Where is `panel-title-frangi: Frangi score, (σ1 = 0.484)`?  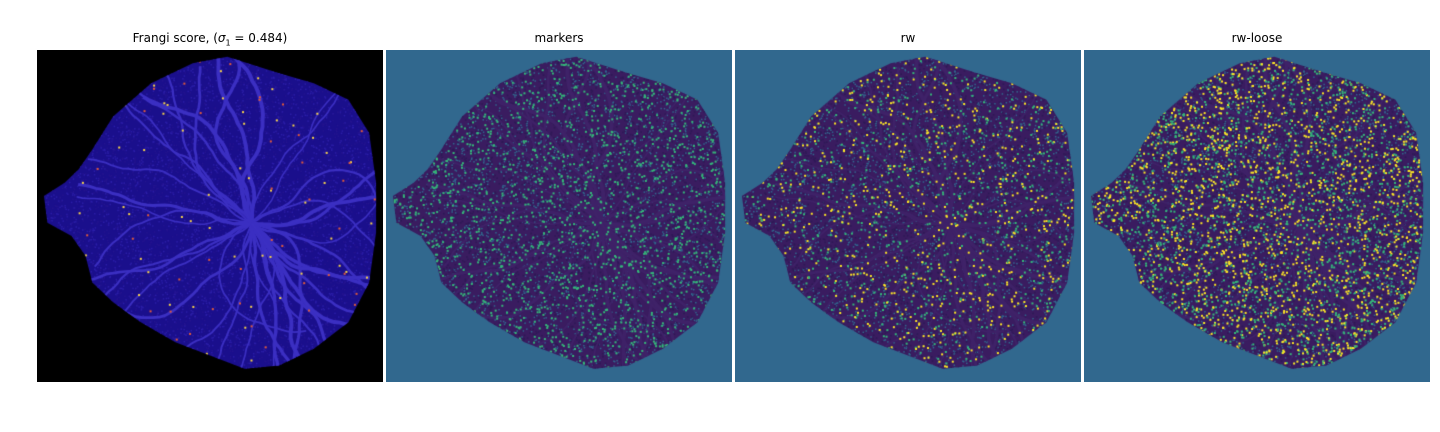
panel-title-frangi: Frangi score, (σ1 = 0.484) is located at coordinates (210, 39).